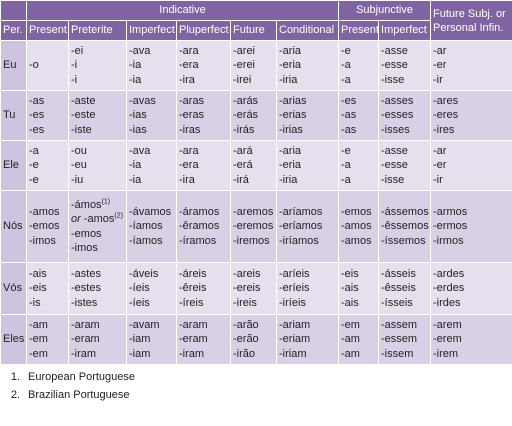 The width and height of the screenshot is (512, 426). I want to click on ending: -ermos, so click(450, 226).